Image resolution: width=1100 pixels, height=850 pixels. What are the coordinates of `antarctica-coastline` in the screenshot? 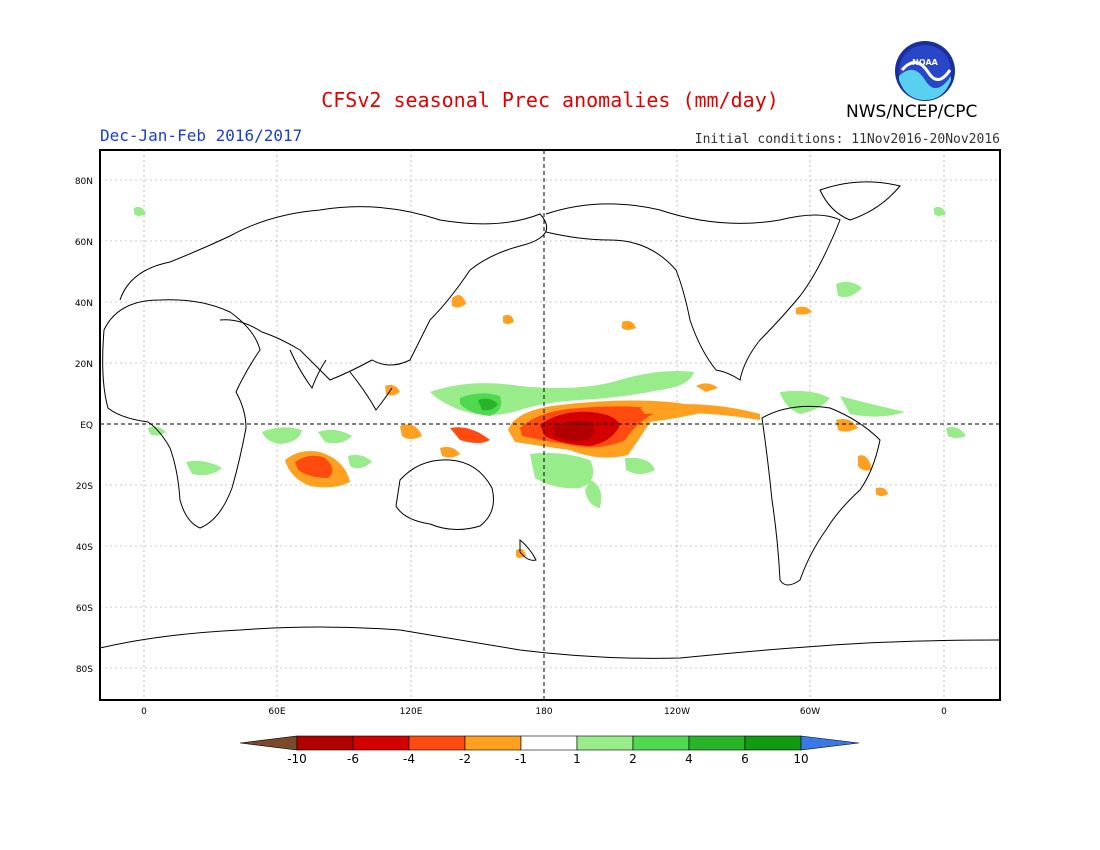 It's located at (550, 642).